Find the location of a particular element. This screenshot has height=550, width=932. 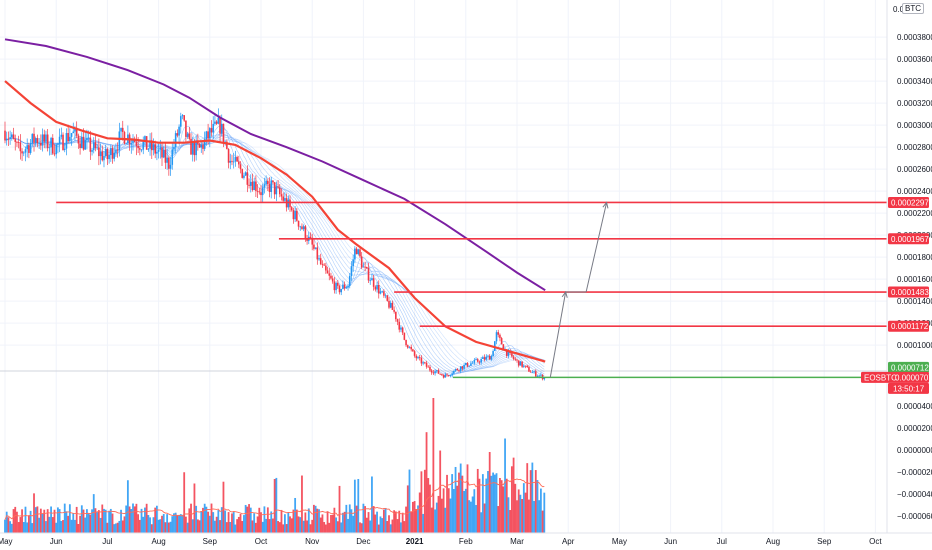

time-tick-label: Nov is located at coordinates (312, 541).